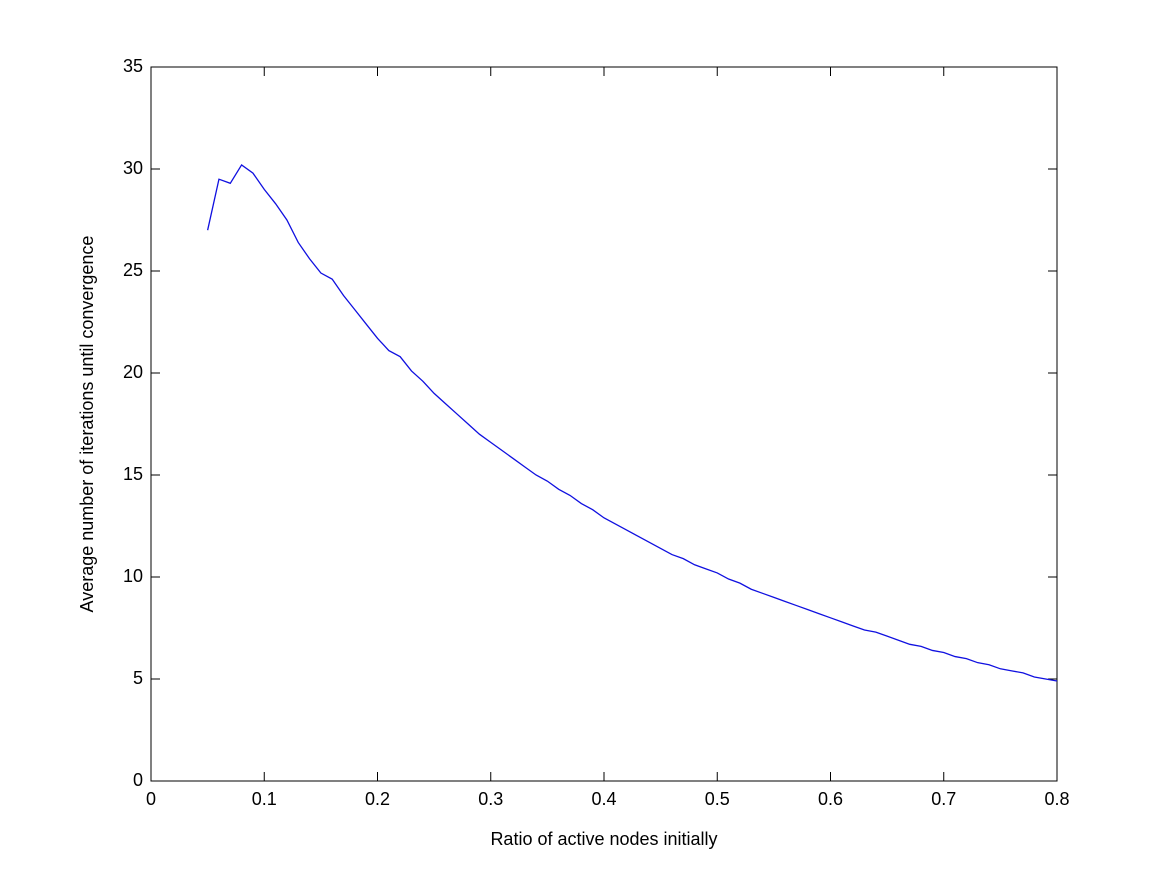  I want to click on y-tick-label: 10, so click(133, 576).